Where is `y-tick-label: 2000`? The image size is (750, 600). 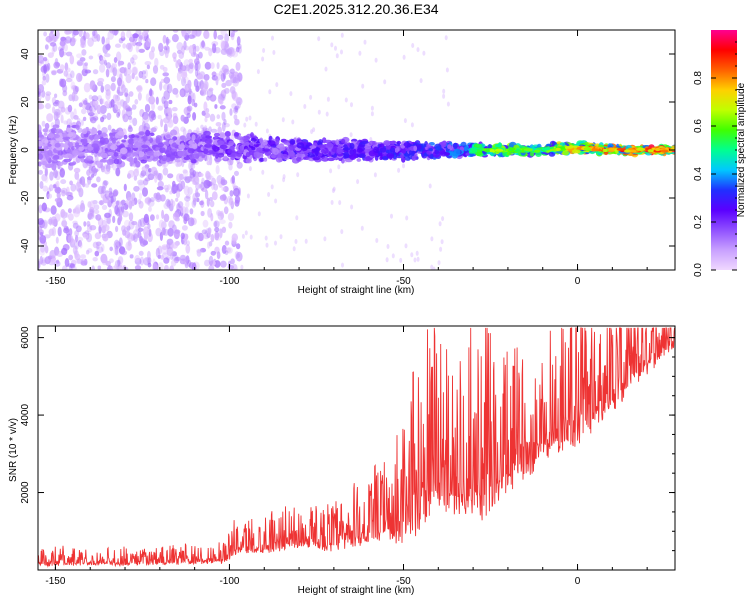
y-tick-label: 2000 is located at coordinates (25, 492).